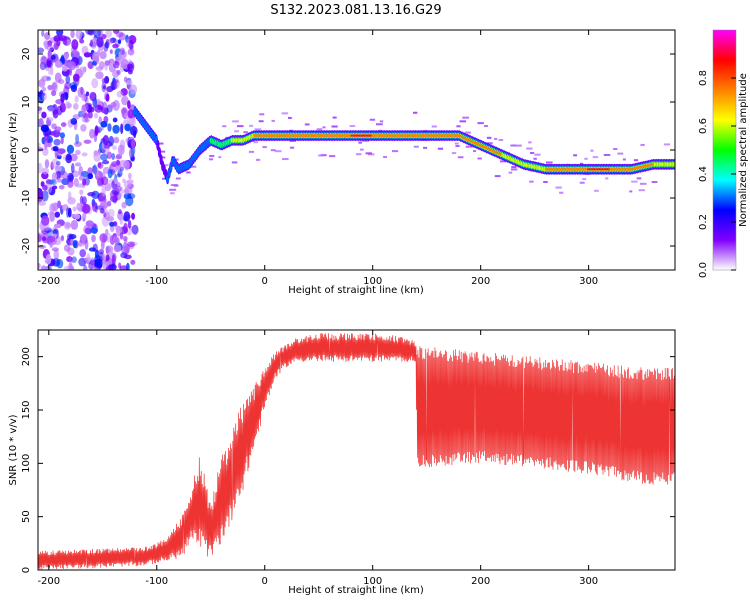 Image resolution: width=750 pixels, height=600 pixels. Describe the element at coordinates (48, 281) in the screenshot. I see `spectrogram-x-tick-label: -200` at that location.